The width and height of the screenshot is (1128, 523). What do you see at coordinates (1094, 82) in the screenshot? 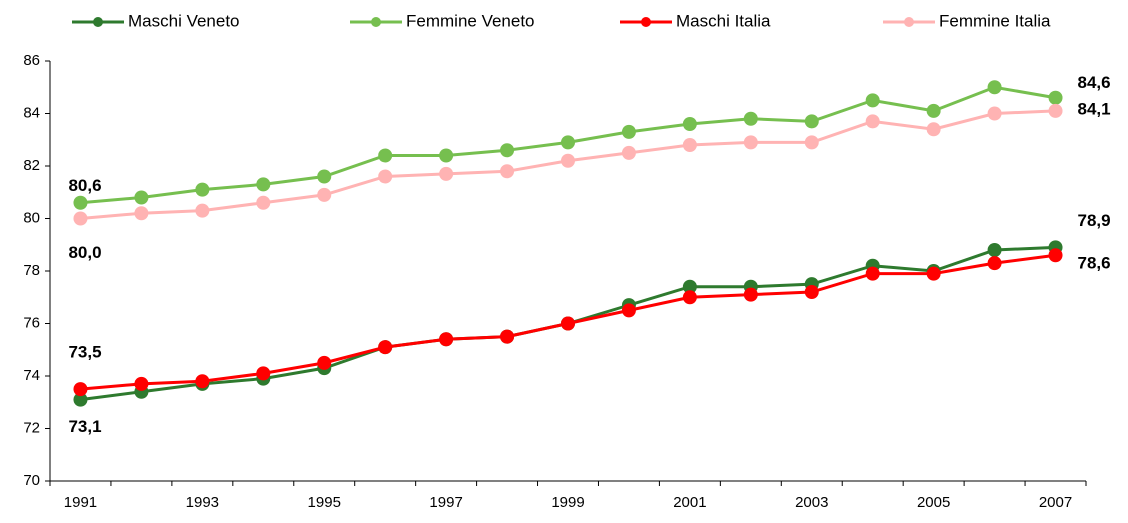
I see `data-label: 84,6` at bounding box center [1094, 82].